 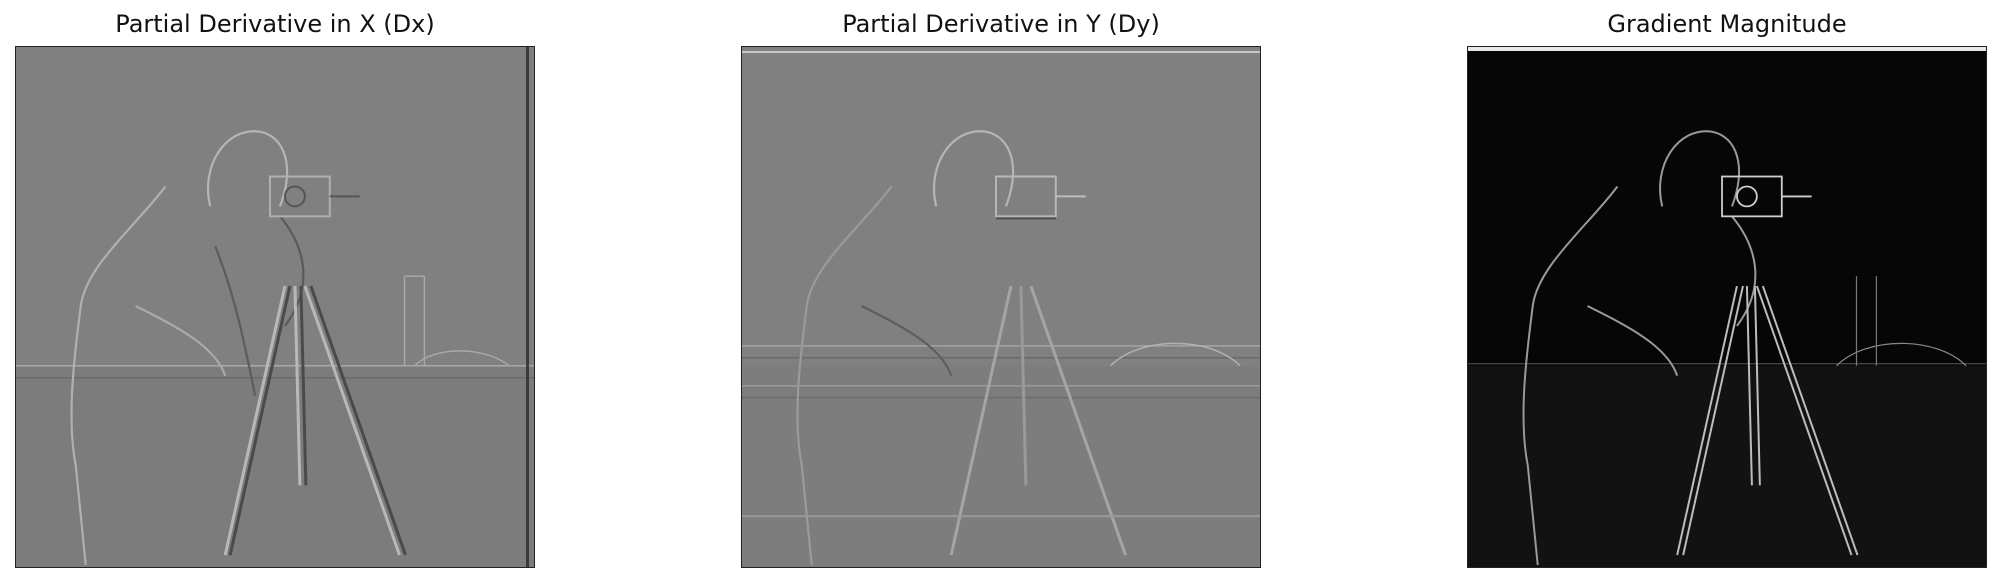 I want to click on panel-title-dy: Partial Derivative in Y (Dy), so click(x=1001, y=24).